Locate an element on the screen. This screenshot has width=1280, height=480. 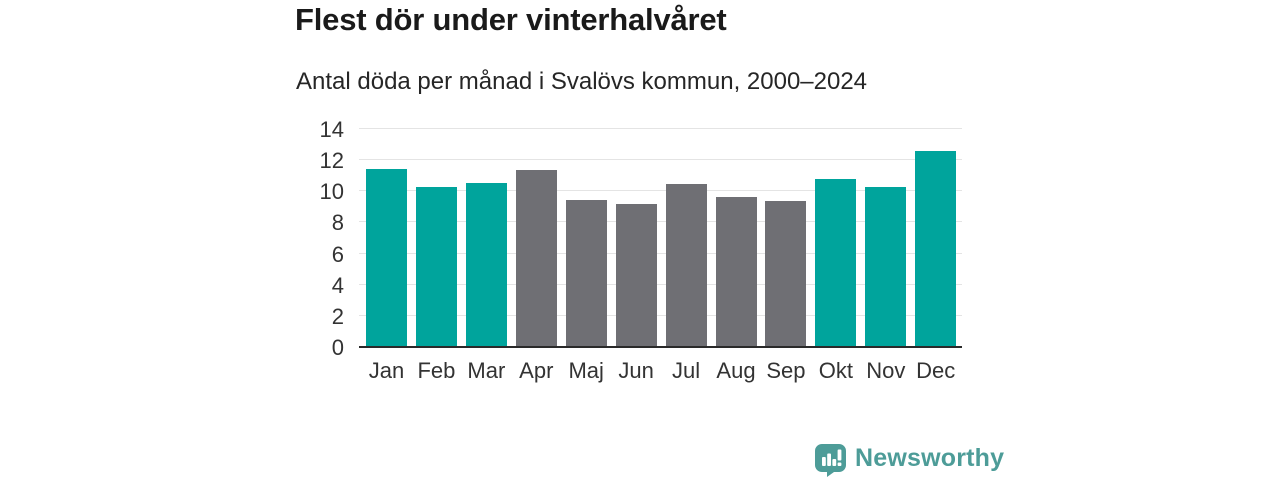
x-tick-jul: Jul is located at coordinates (686, 370).